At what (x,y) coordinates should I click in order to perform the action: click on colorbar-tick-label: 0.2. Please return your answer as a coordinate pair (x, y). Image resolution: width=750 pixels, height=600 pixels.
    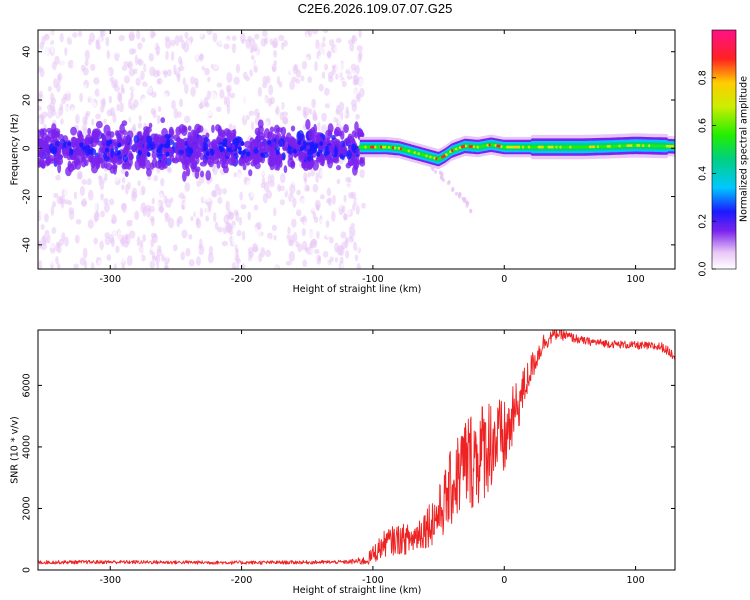
    Looking at the image, I should click on (703, 221).